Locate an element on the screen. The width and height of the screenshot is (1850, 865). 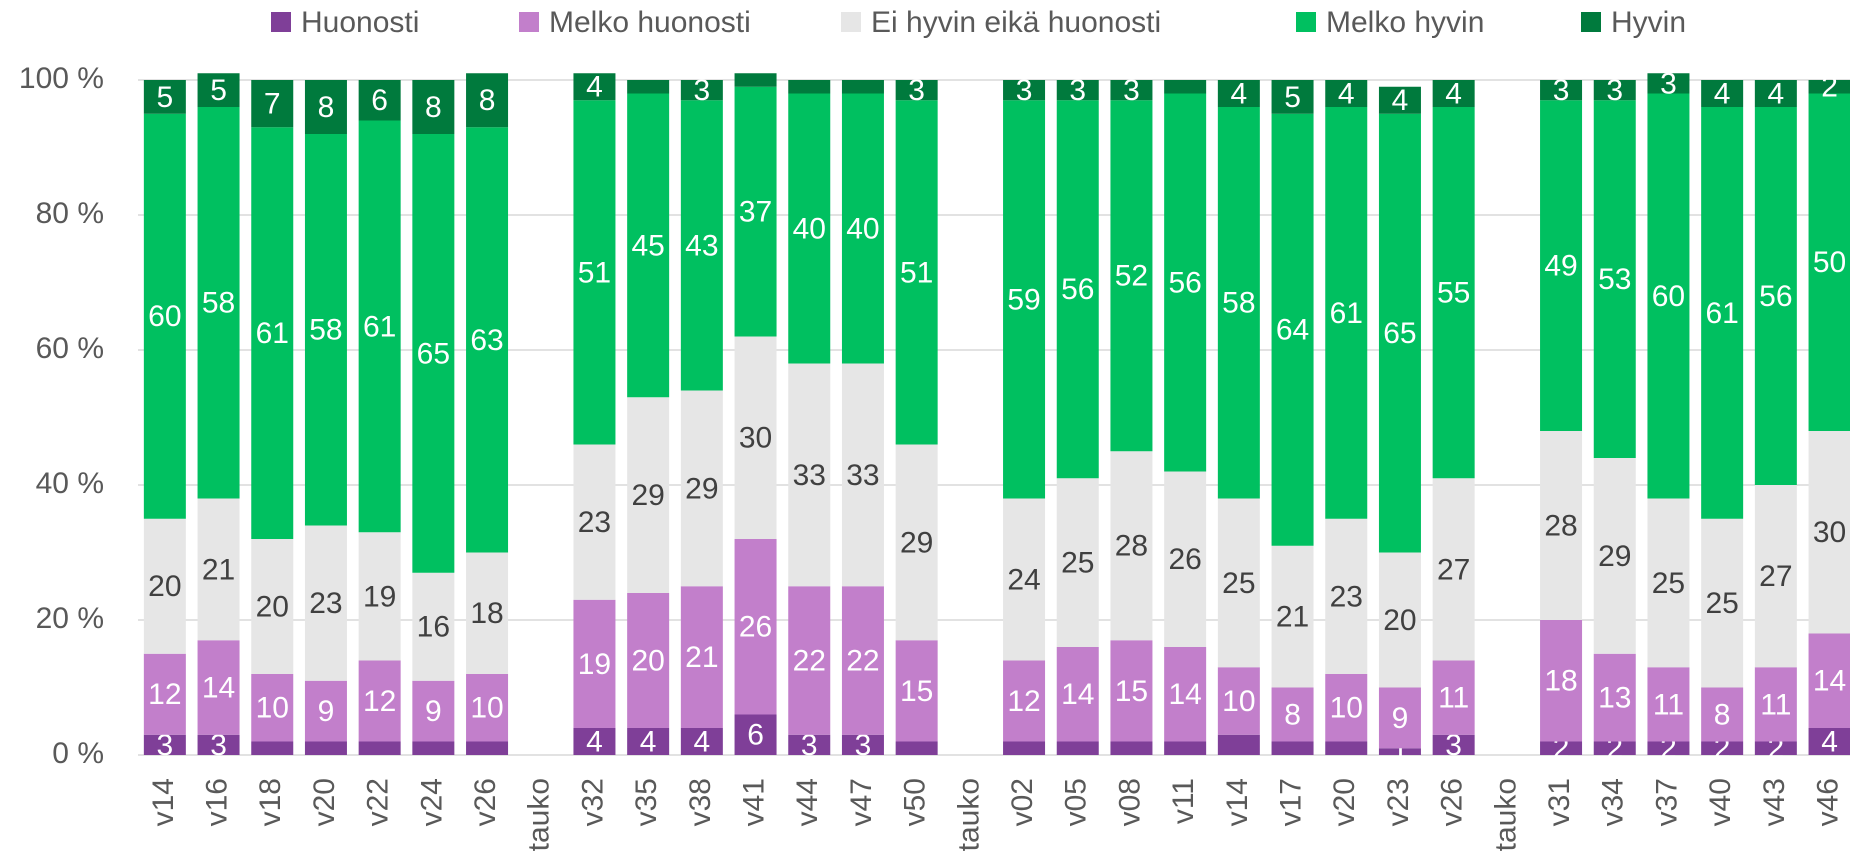
legend-label: Hyvin is located at coordinates (1648, 22).